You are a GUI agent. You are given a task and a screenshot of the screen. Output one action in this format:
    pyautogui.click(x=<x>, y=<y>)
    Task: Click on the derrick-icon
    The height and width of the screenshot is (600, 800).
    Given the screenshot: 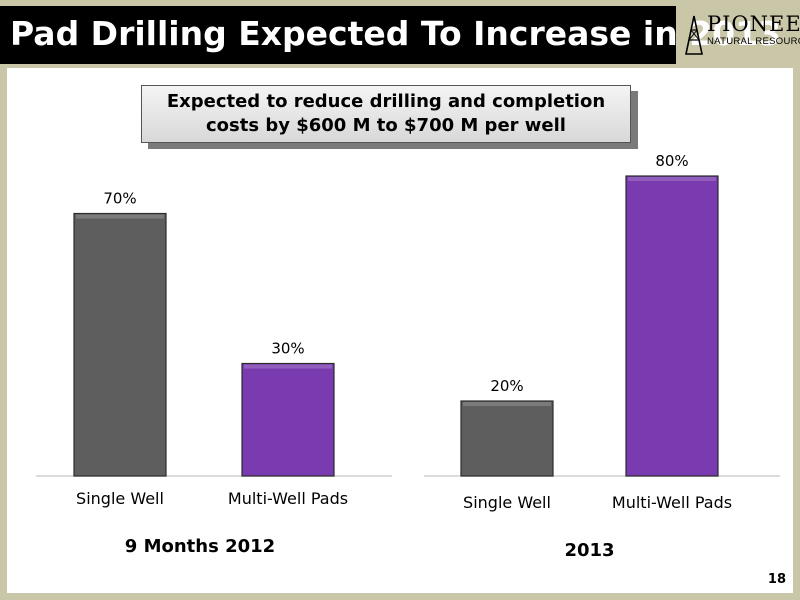 What is the action you would take?
    pyautogui.click(x=694, y=35)
    